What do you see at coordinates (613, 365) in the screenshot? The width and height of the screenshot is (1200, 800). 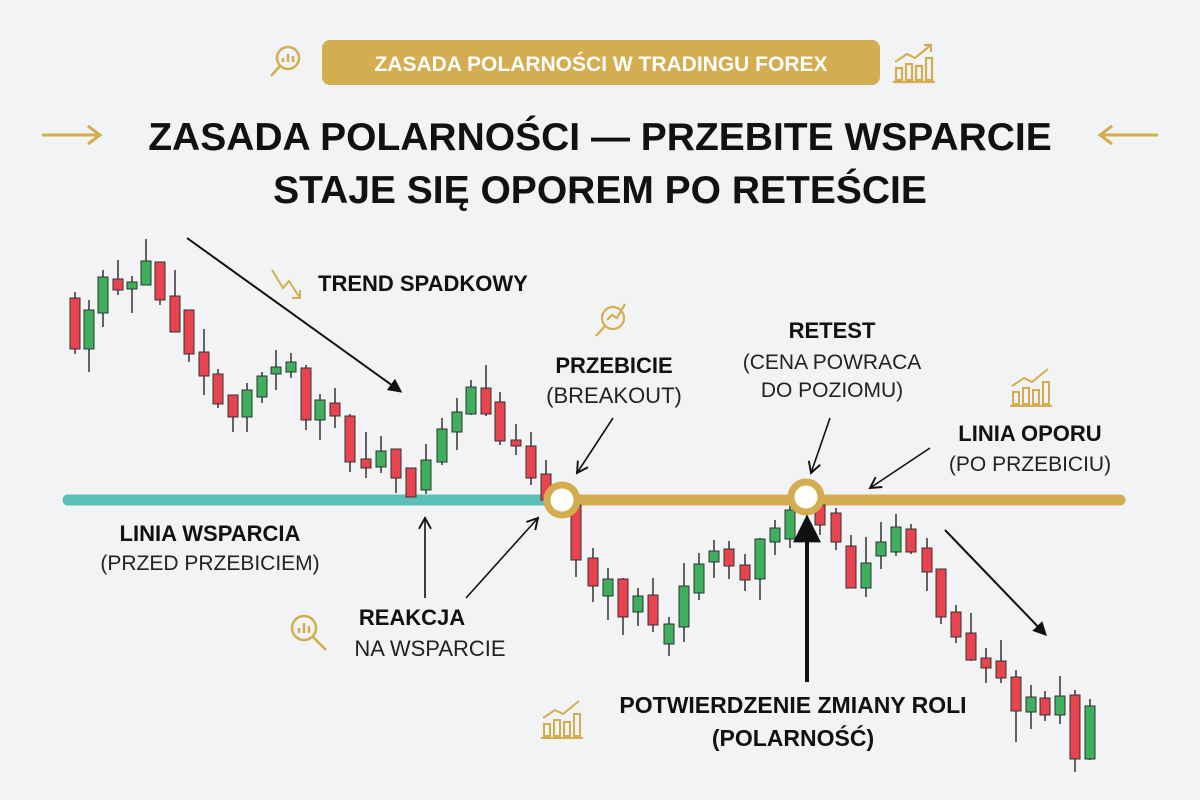 I see `breakout-title: PRZEBICIE` at bounding box center [613, 365].